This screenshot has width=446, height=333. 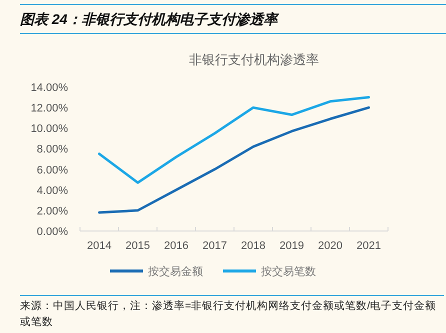 What do you see at coordinates (52, 232) in the screenshot?
I see `y-tick-label: 0.00%` at bounding box center [52, 232].